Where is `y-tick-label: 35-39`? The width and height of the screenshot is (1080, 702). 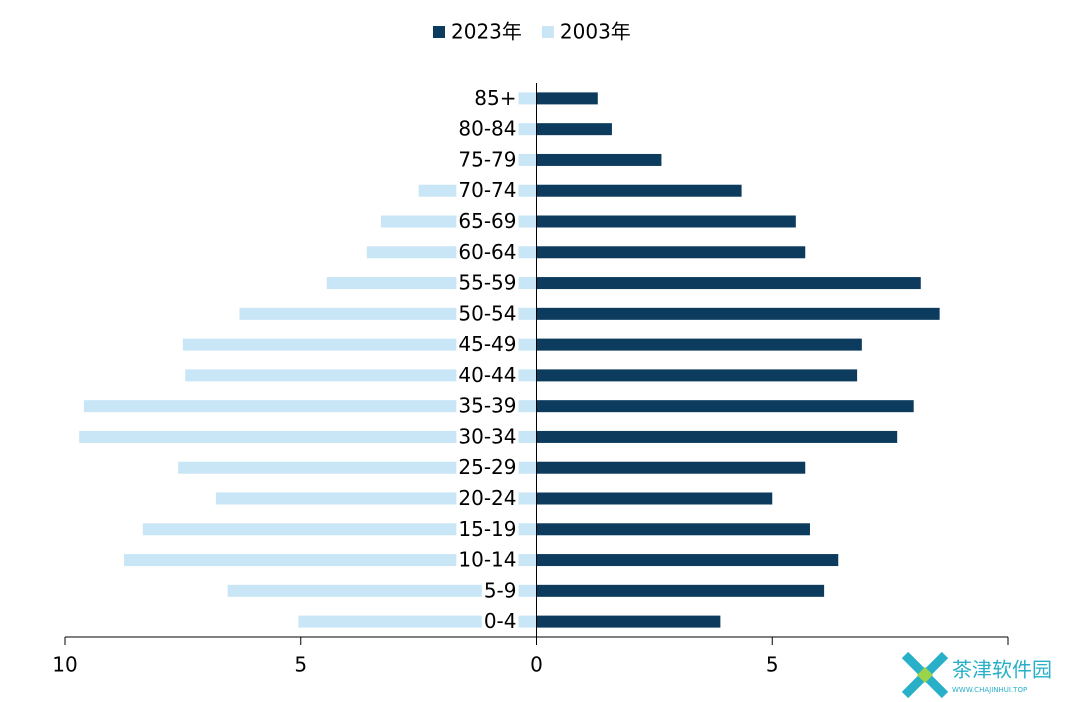 y-tick-label: 35-39 is located at coordinates (487, 406).